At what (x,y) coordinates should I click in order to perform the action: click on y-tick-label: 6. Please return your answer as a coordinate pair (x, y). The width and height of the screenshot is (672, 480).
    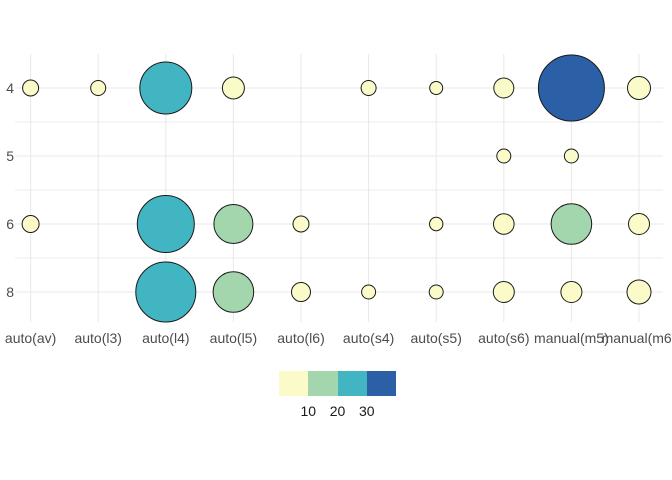
    Looking at the image, I should click on (10, 224).